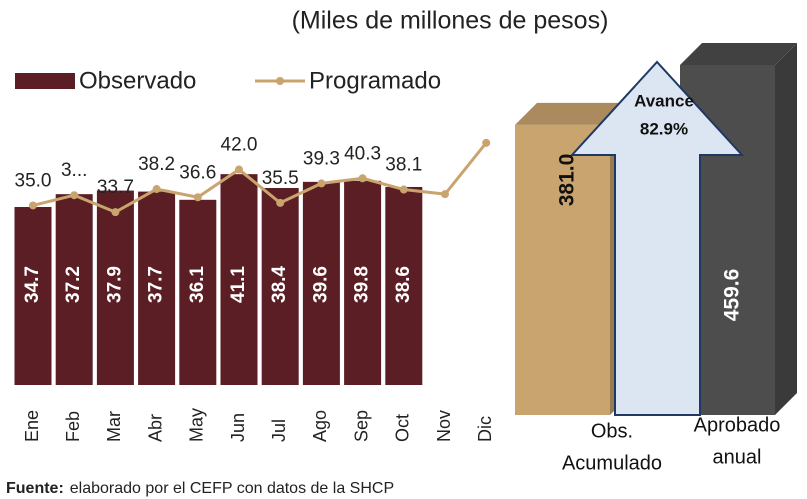 The height and width of the screenshot is (499, 807). Describe the element at coordinates (137, 80) in the screenshot. I see `legend-label: Observado` at that location.